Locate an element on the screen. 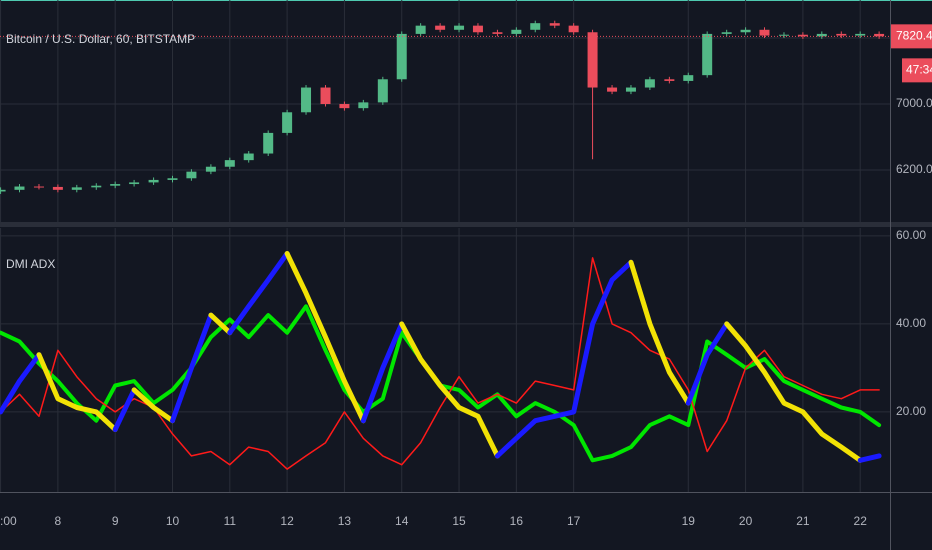 The width and height of the screenshot is (932, 550). x-tick-label: 15 is located at coordinates (459, 521).